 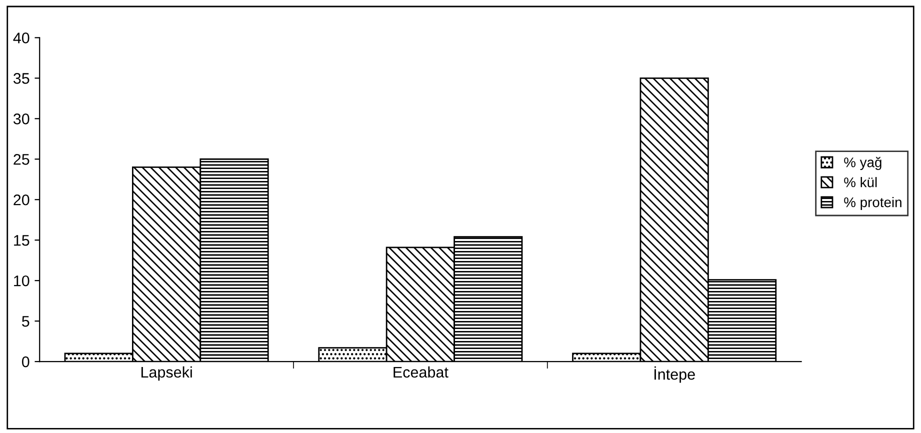 What do you see at coordinates (863, 163) in the screenshot?
I see `legend-label: % yağ` at bounding box center [863, 163].